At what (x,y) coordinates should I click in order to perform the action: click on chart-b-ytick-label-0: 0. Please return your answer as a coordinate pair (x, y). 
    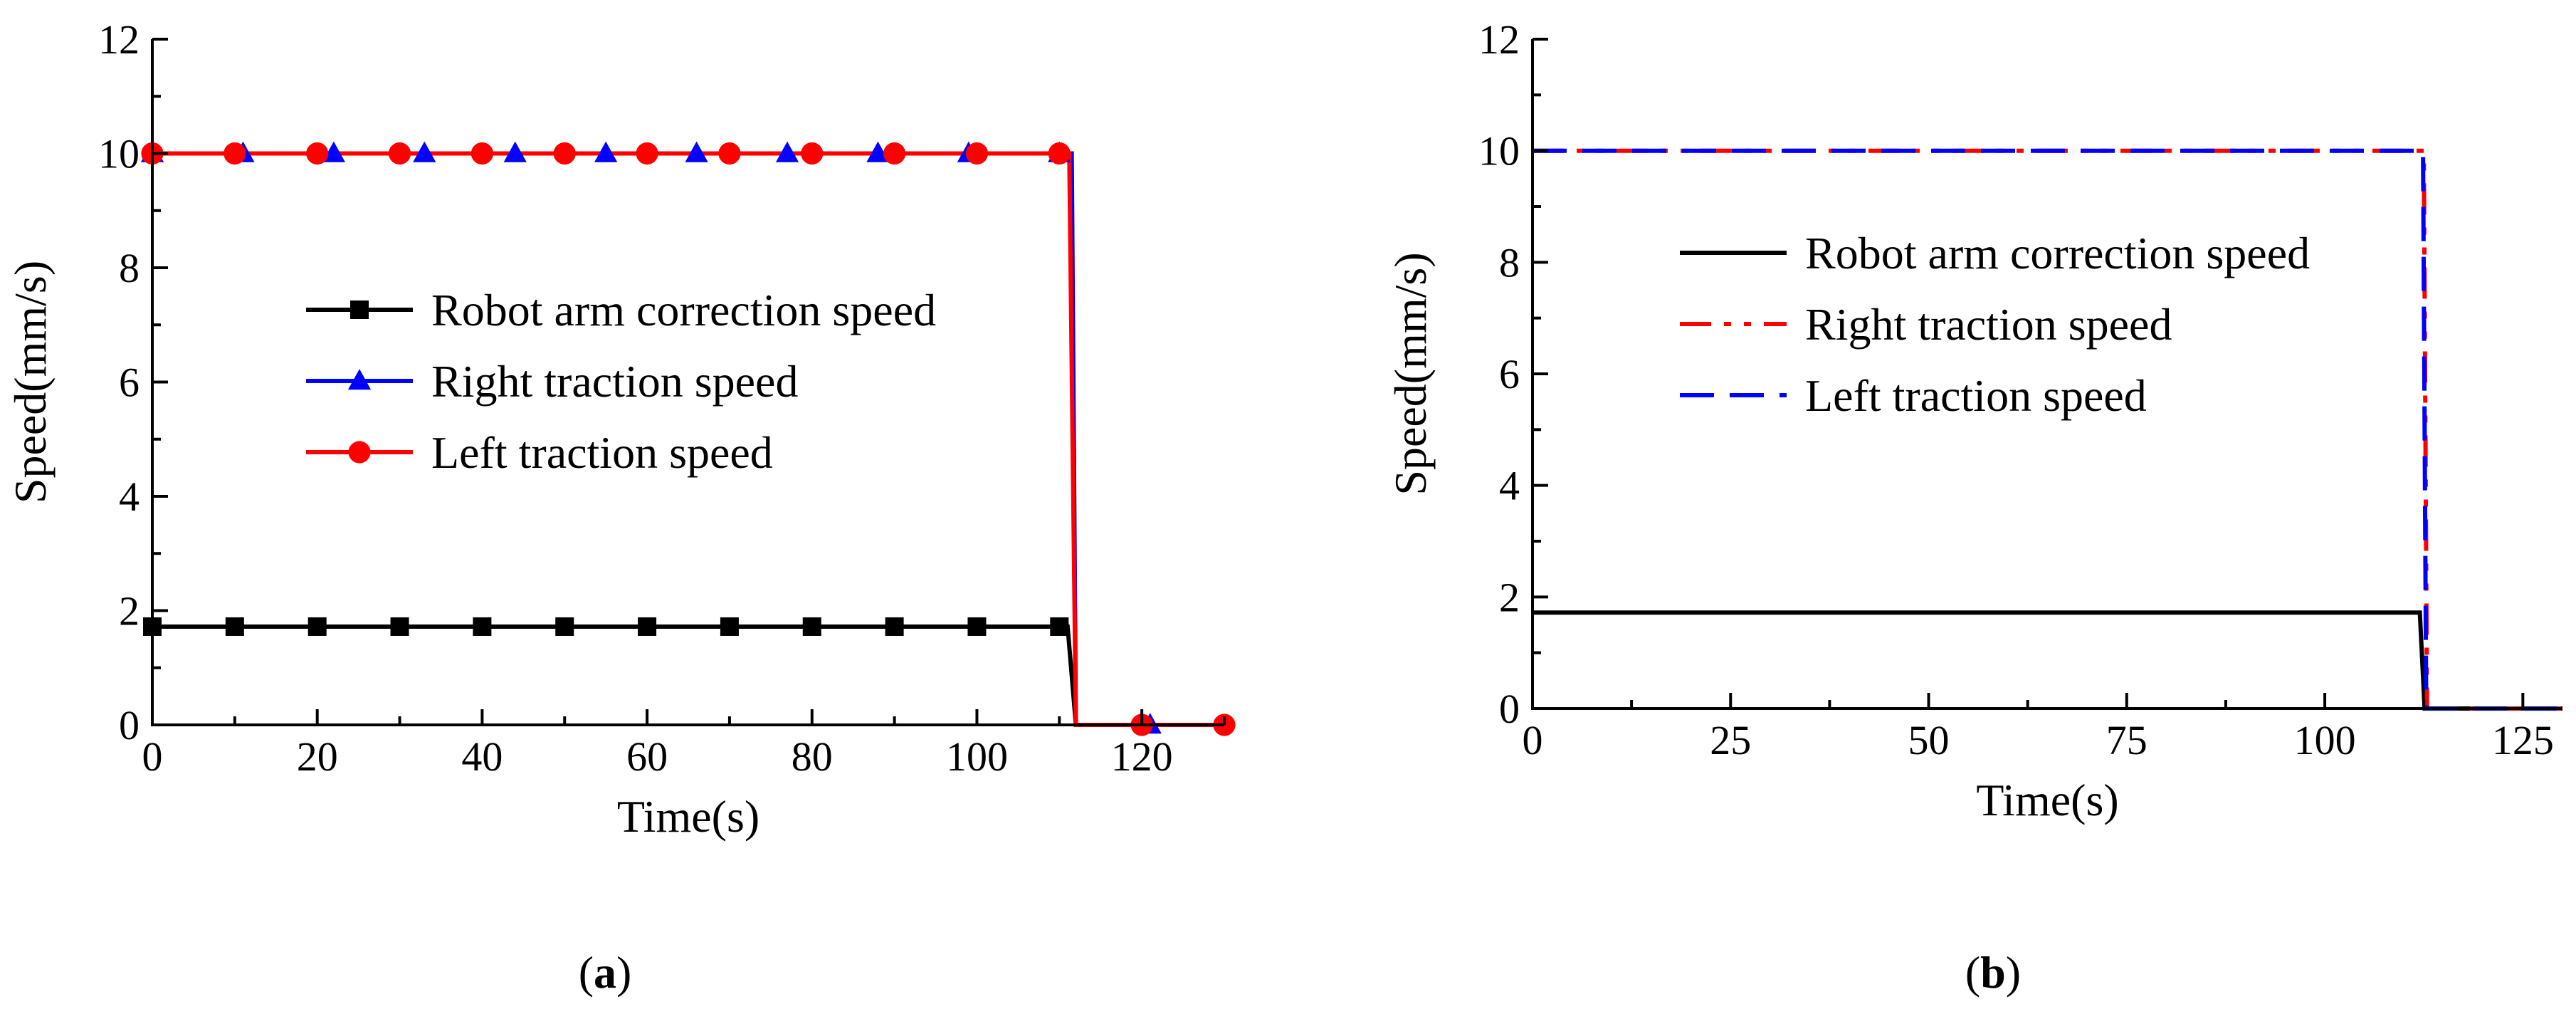
    Looking at the image, I should click on (1509, 709).